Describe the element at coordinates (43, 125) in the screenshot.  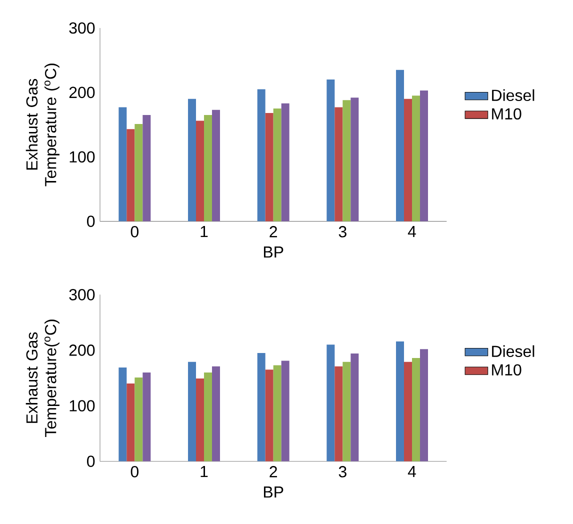
I see `y-axis-title: Exhaust Gas Temperature ($^{o}$C)` at that location.